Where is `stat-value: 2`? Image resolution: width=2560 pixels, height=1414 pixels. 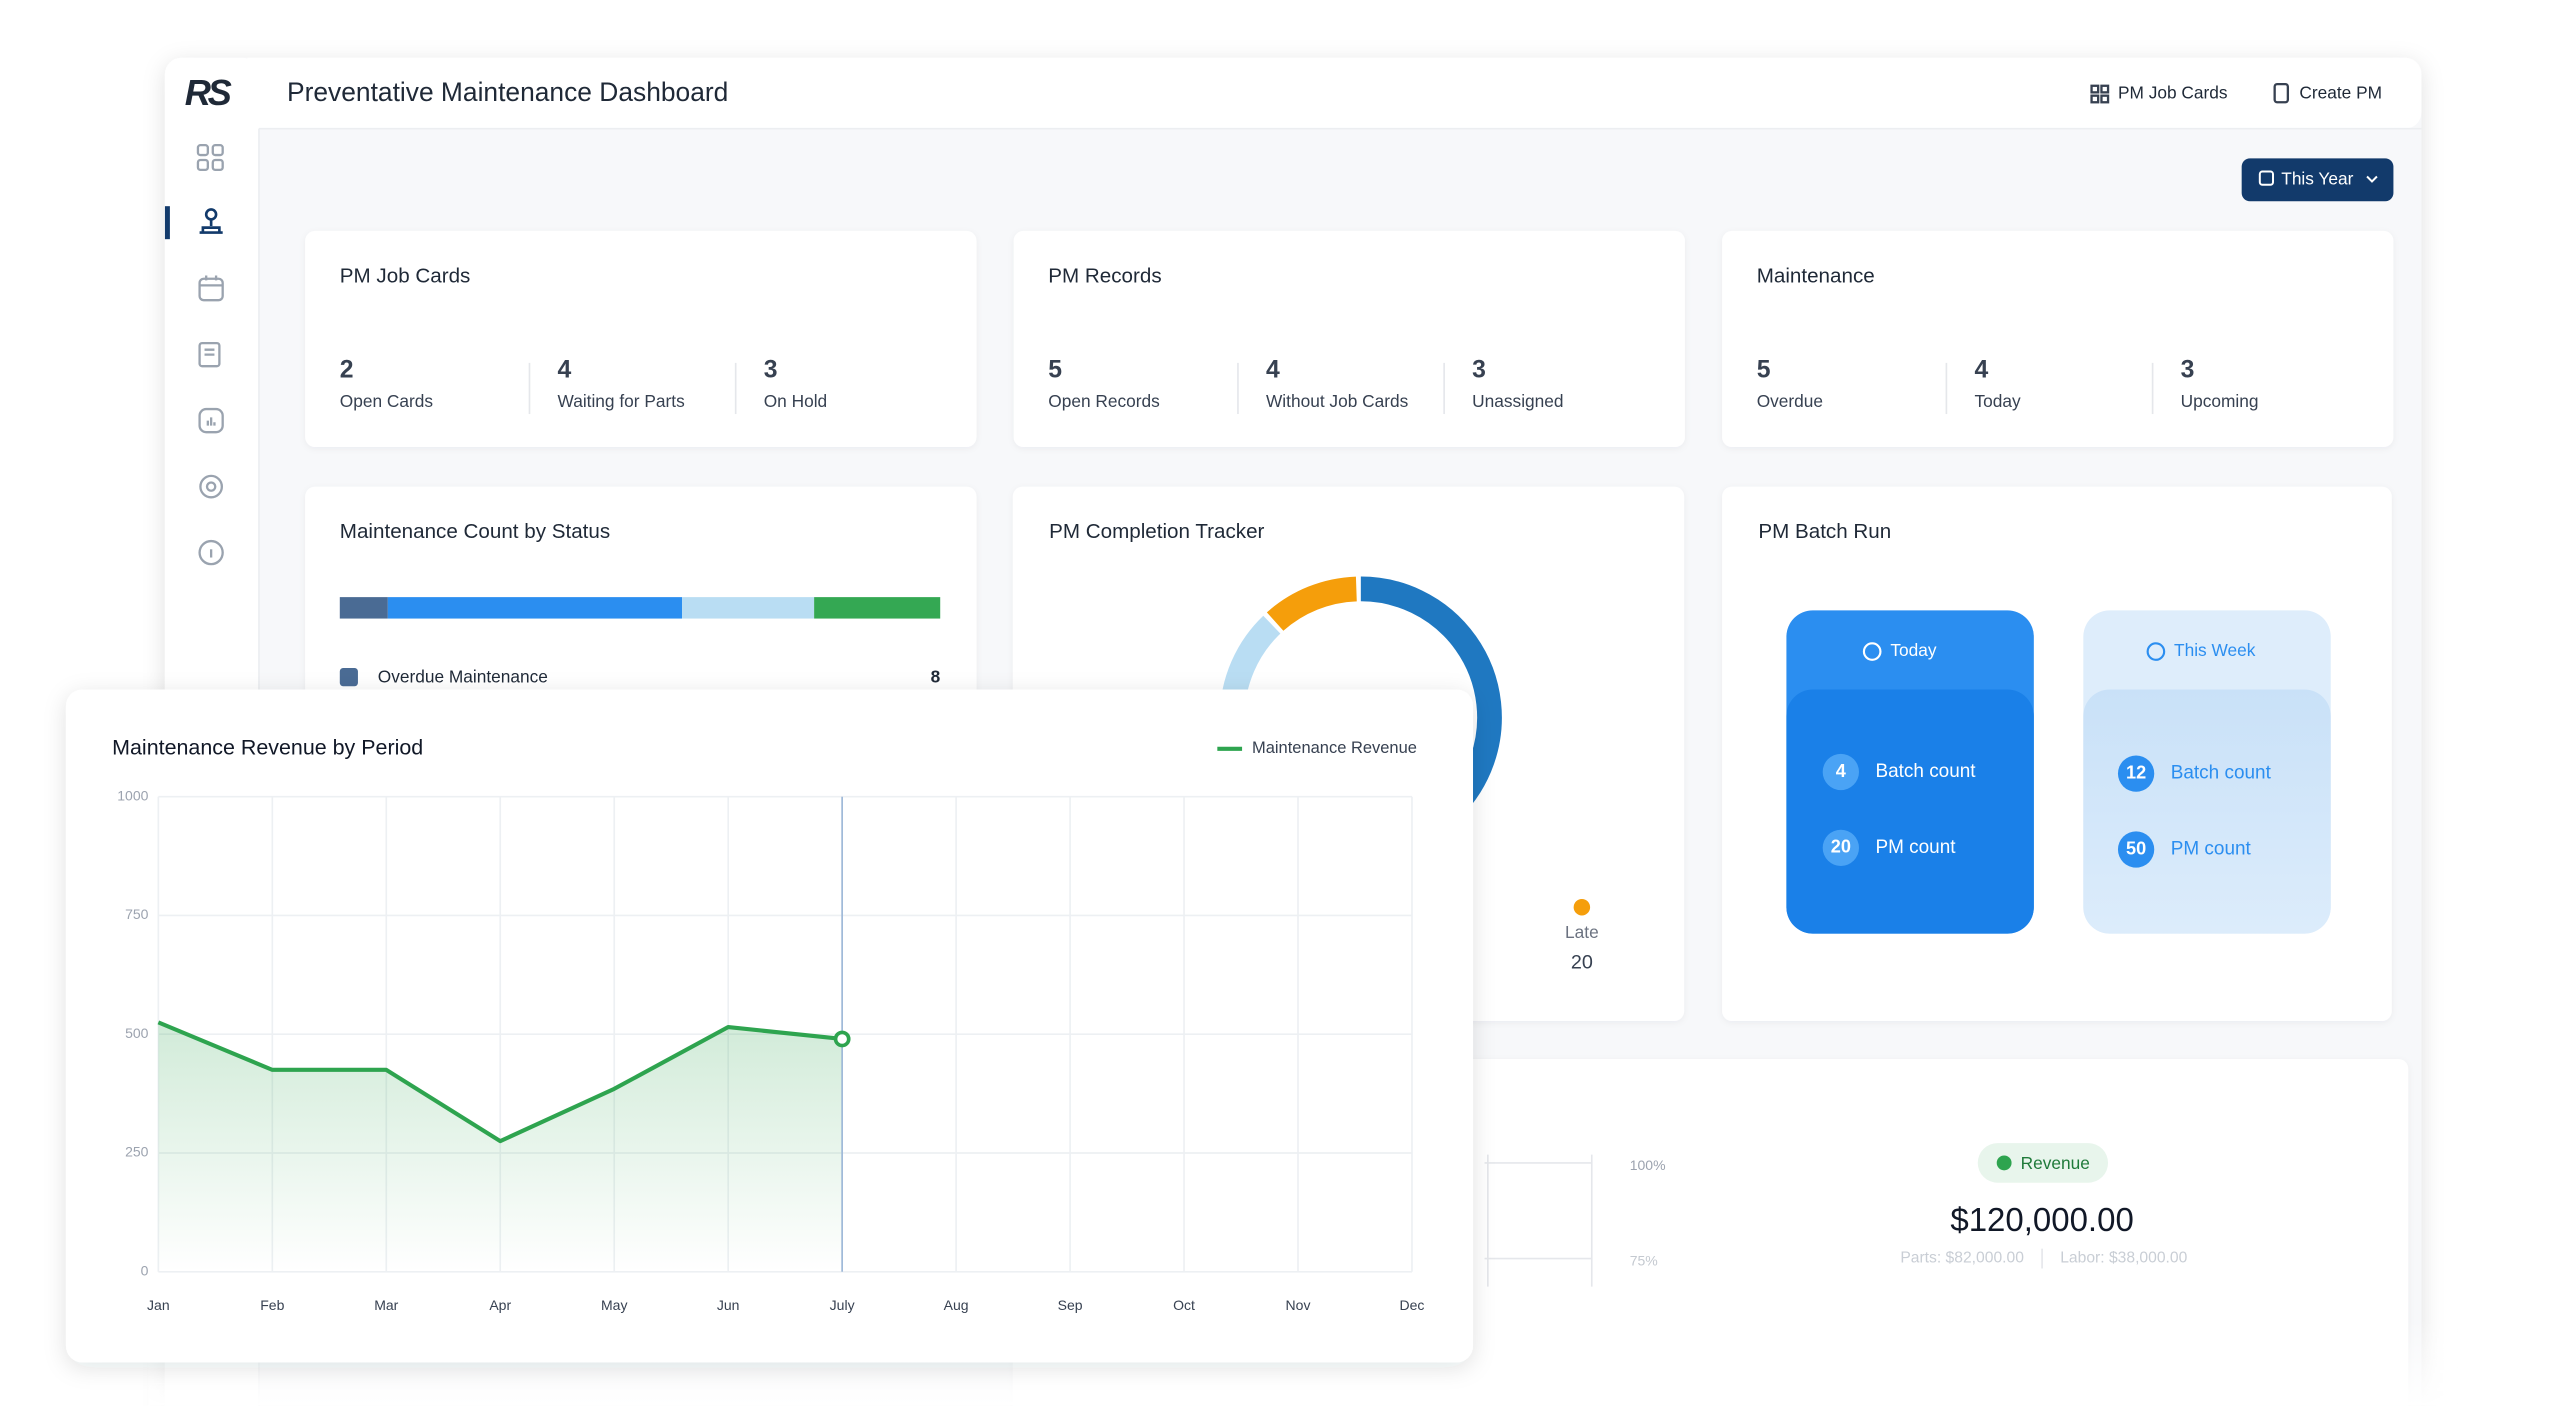
stat-value: 2 is located at coordinates (347, 370).